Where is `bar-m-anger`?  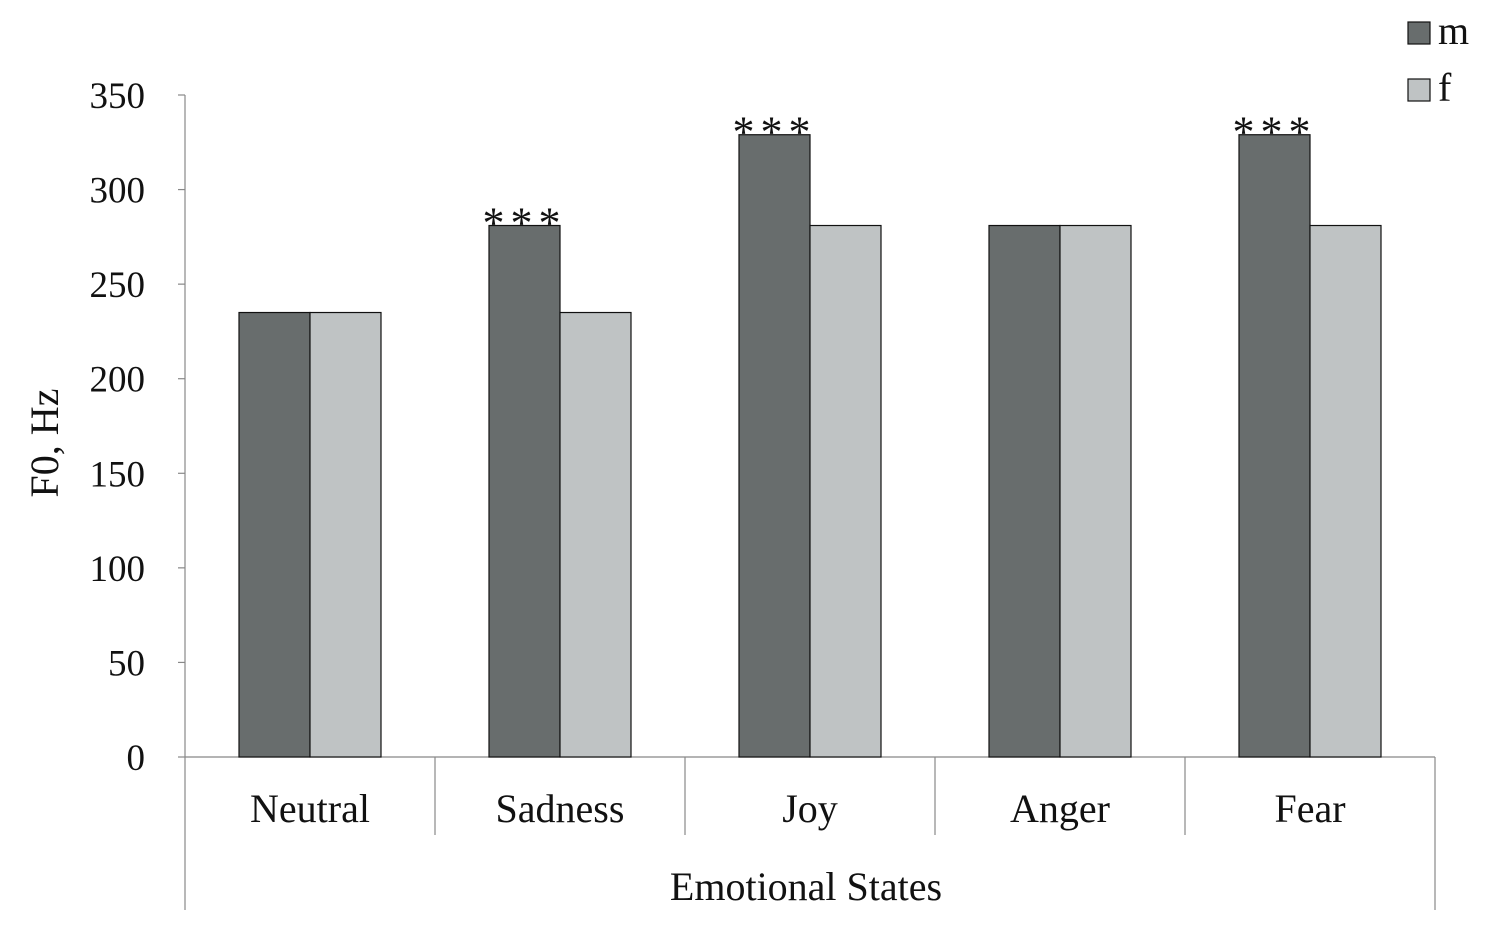 bar-m-anger is located at coordinates (1024, 491).